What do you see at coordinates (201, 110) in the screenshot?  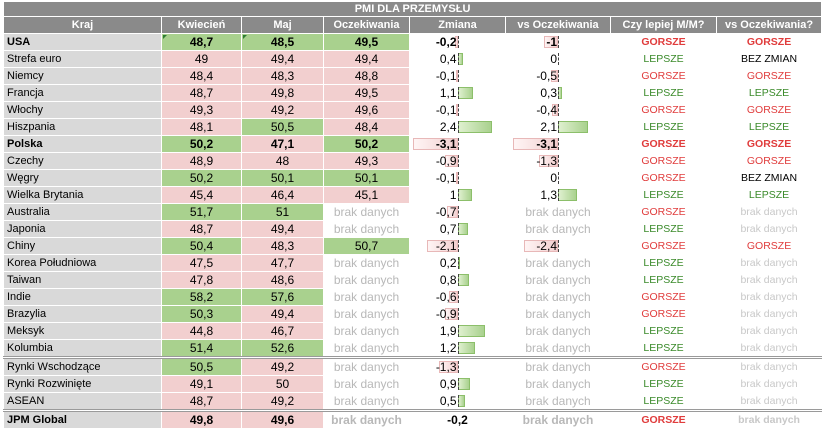 I see `row-april: 49,3` at bounding box center [201, 110].